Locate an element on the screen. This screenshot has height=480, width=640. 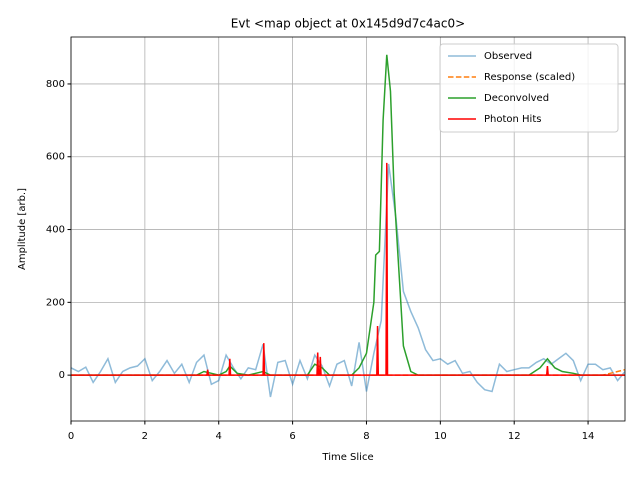
x-tick-label: 14 is located at coordinates (588, 436).